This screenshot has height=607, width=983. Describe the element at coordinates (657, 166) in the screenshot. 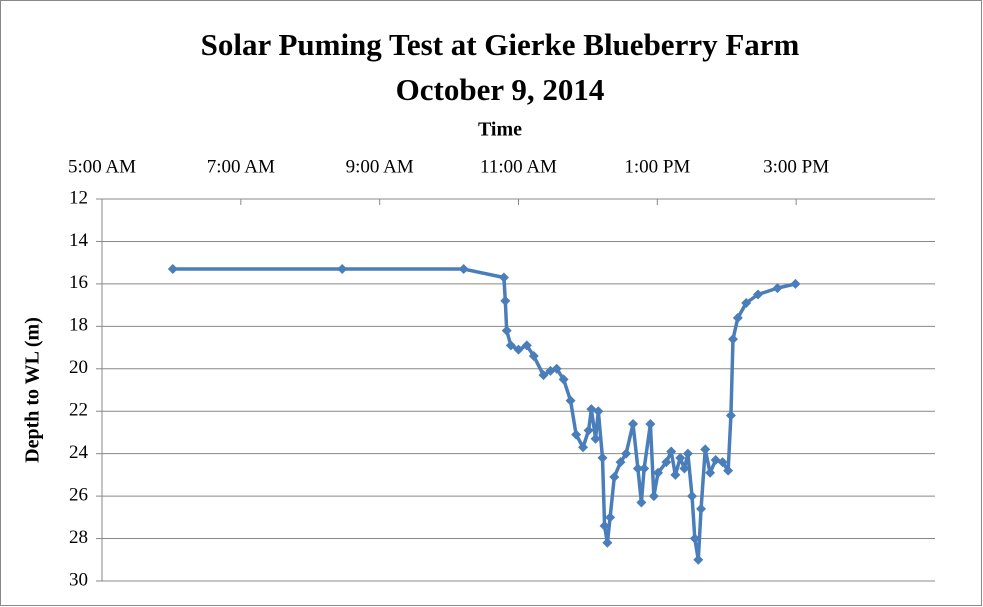

I see `x-tick-label: 1:00 PM` at that location.